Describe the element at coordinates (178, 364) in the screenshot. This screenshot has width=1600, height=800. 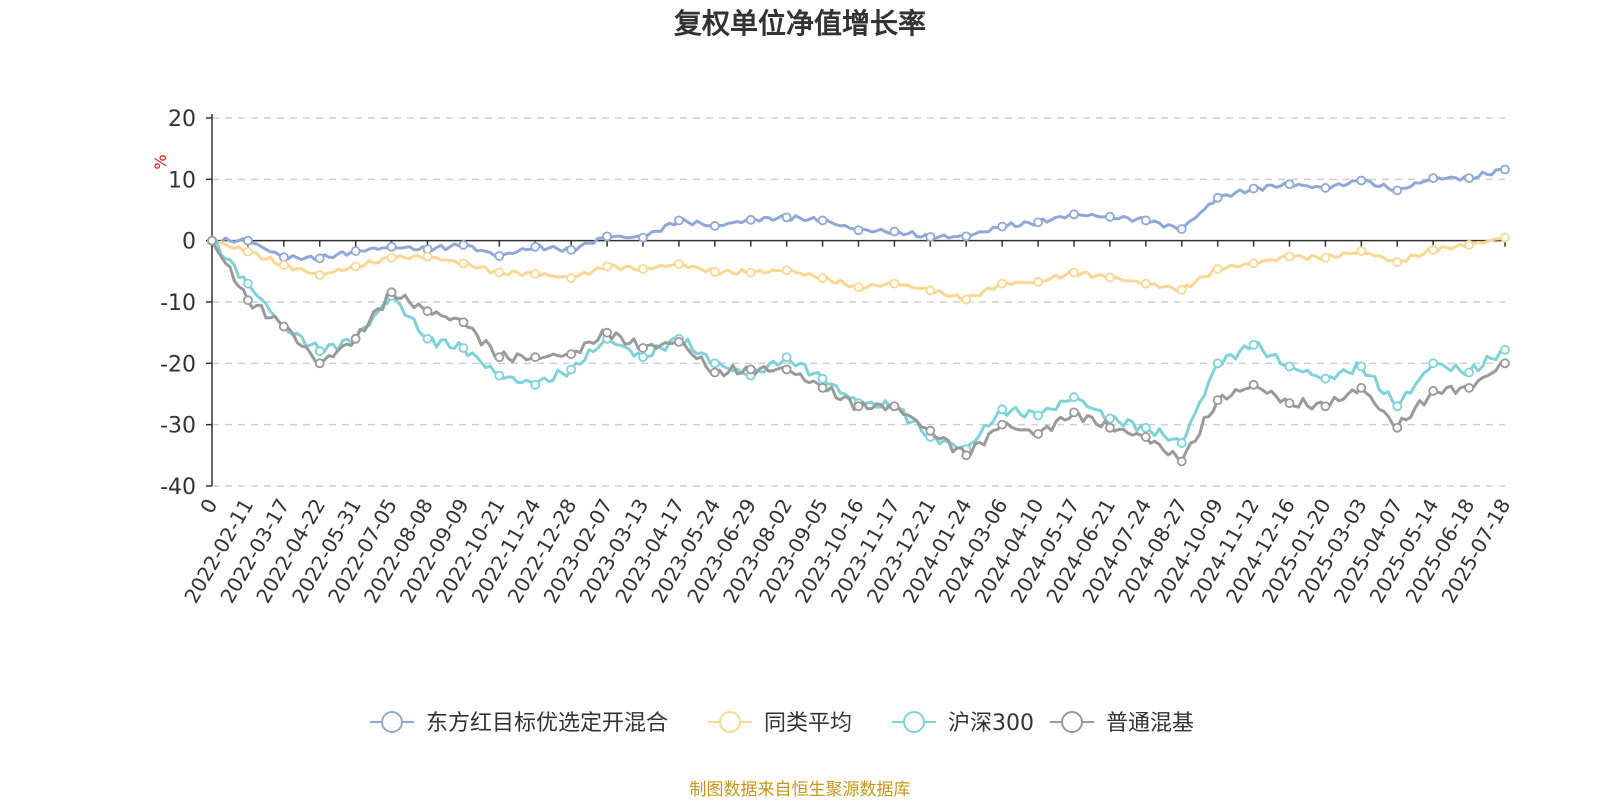
I see `y-tick-label: -20` at that location.